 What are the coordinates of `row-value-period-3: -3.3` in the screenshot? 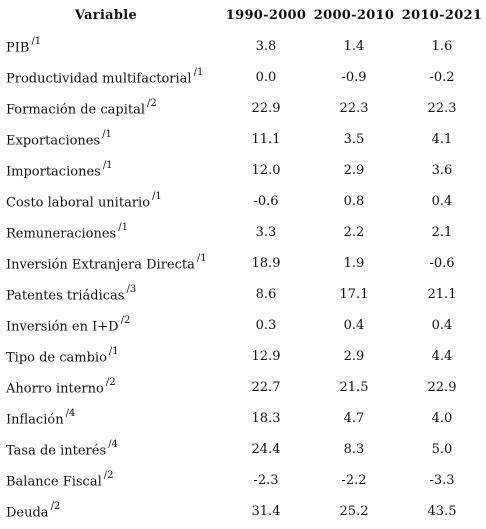 It's located at (442, 480).